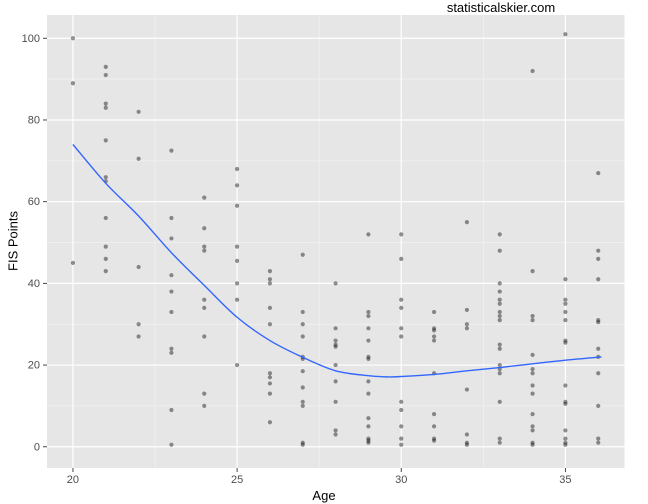 This screenshot has height=504, width=648. What do you see at coordinates (34, 284) in the screenshot?
I see `y-tick-label: 40` at bounding box center [34, 284].